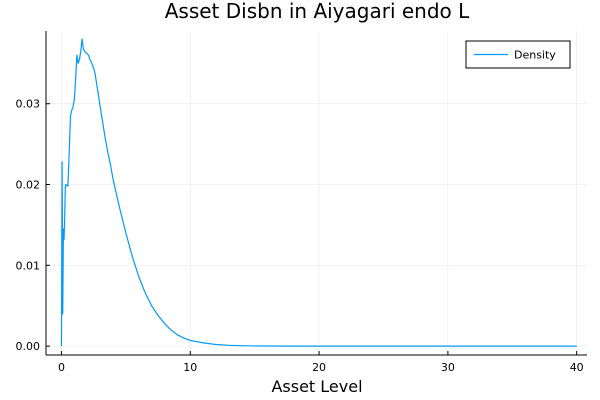 This screenshot has width=600, height=400. I want to click on chart-title: Asset Disbn in Aiyagari endo L, so click(317, 11).